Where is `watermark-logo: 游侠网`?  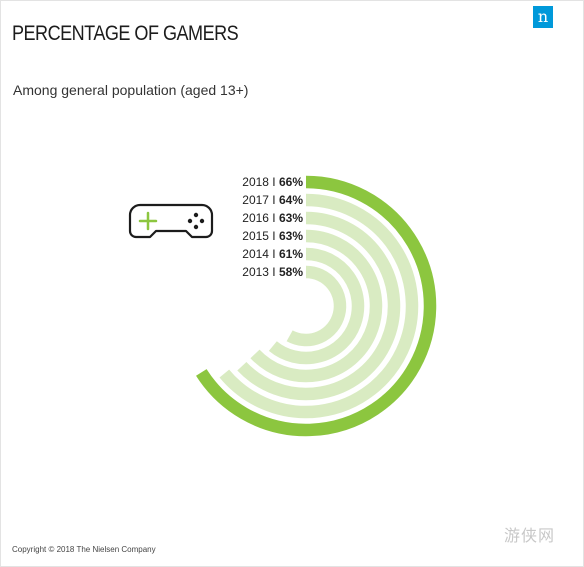 watermark-logo: 游侠网 is located at coordinates (530, 535).